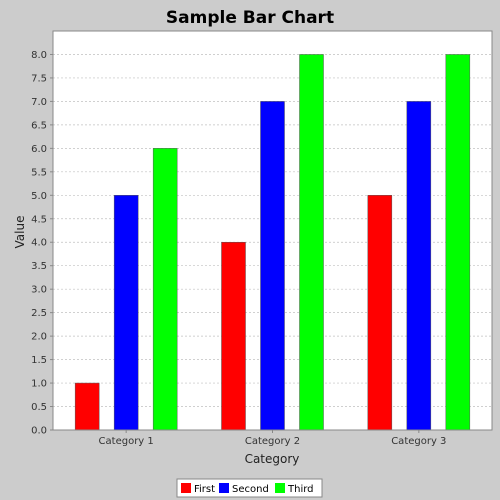  What do you see at coordinates (39, 384) in the screenshot?
I see `y-tick-label: 1.0` at bounding box center [39, 384].